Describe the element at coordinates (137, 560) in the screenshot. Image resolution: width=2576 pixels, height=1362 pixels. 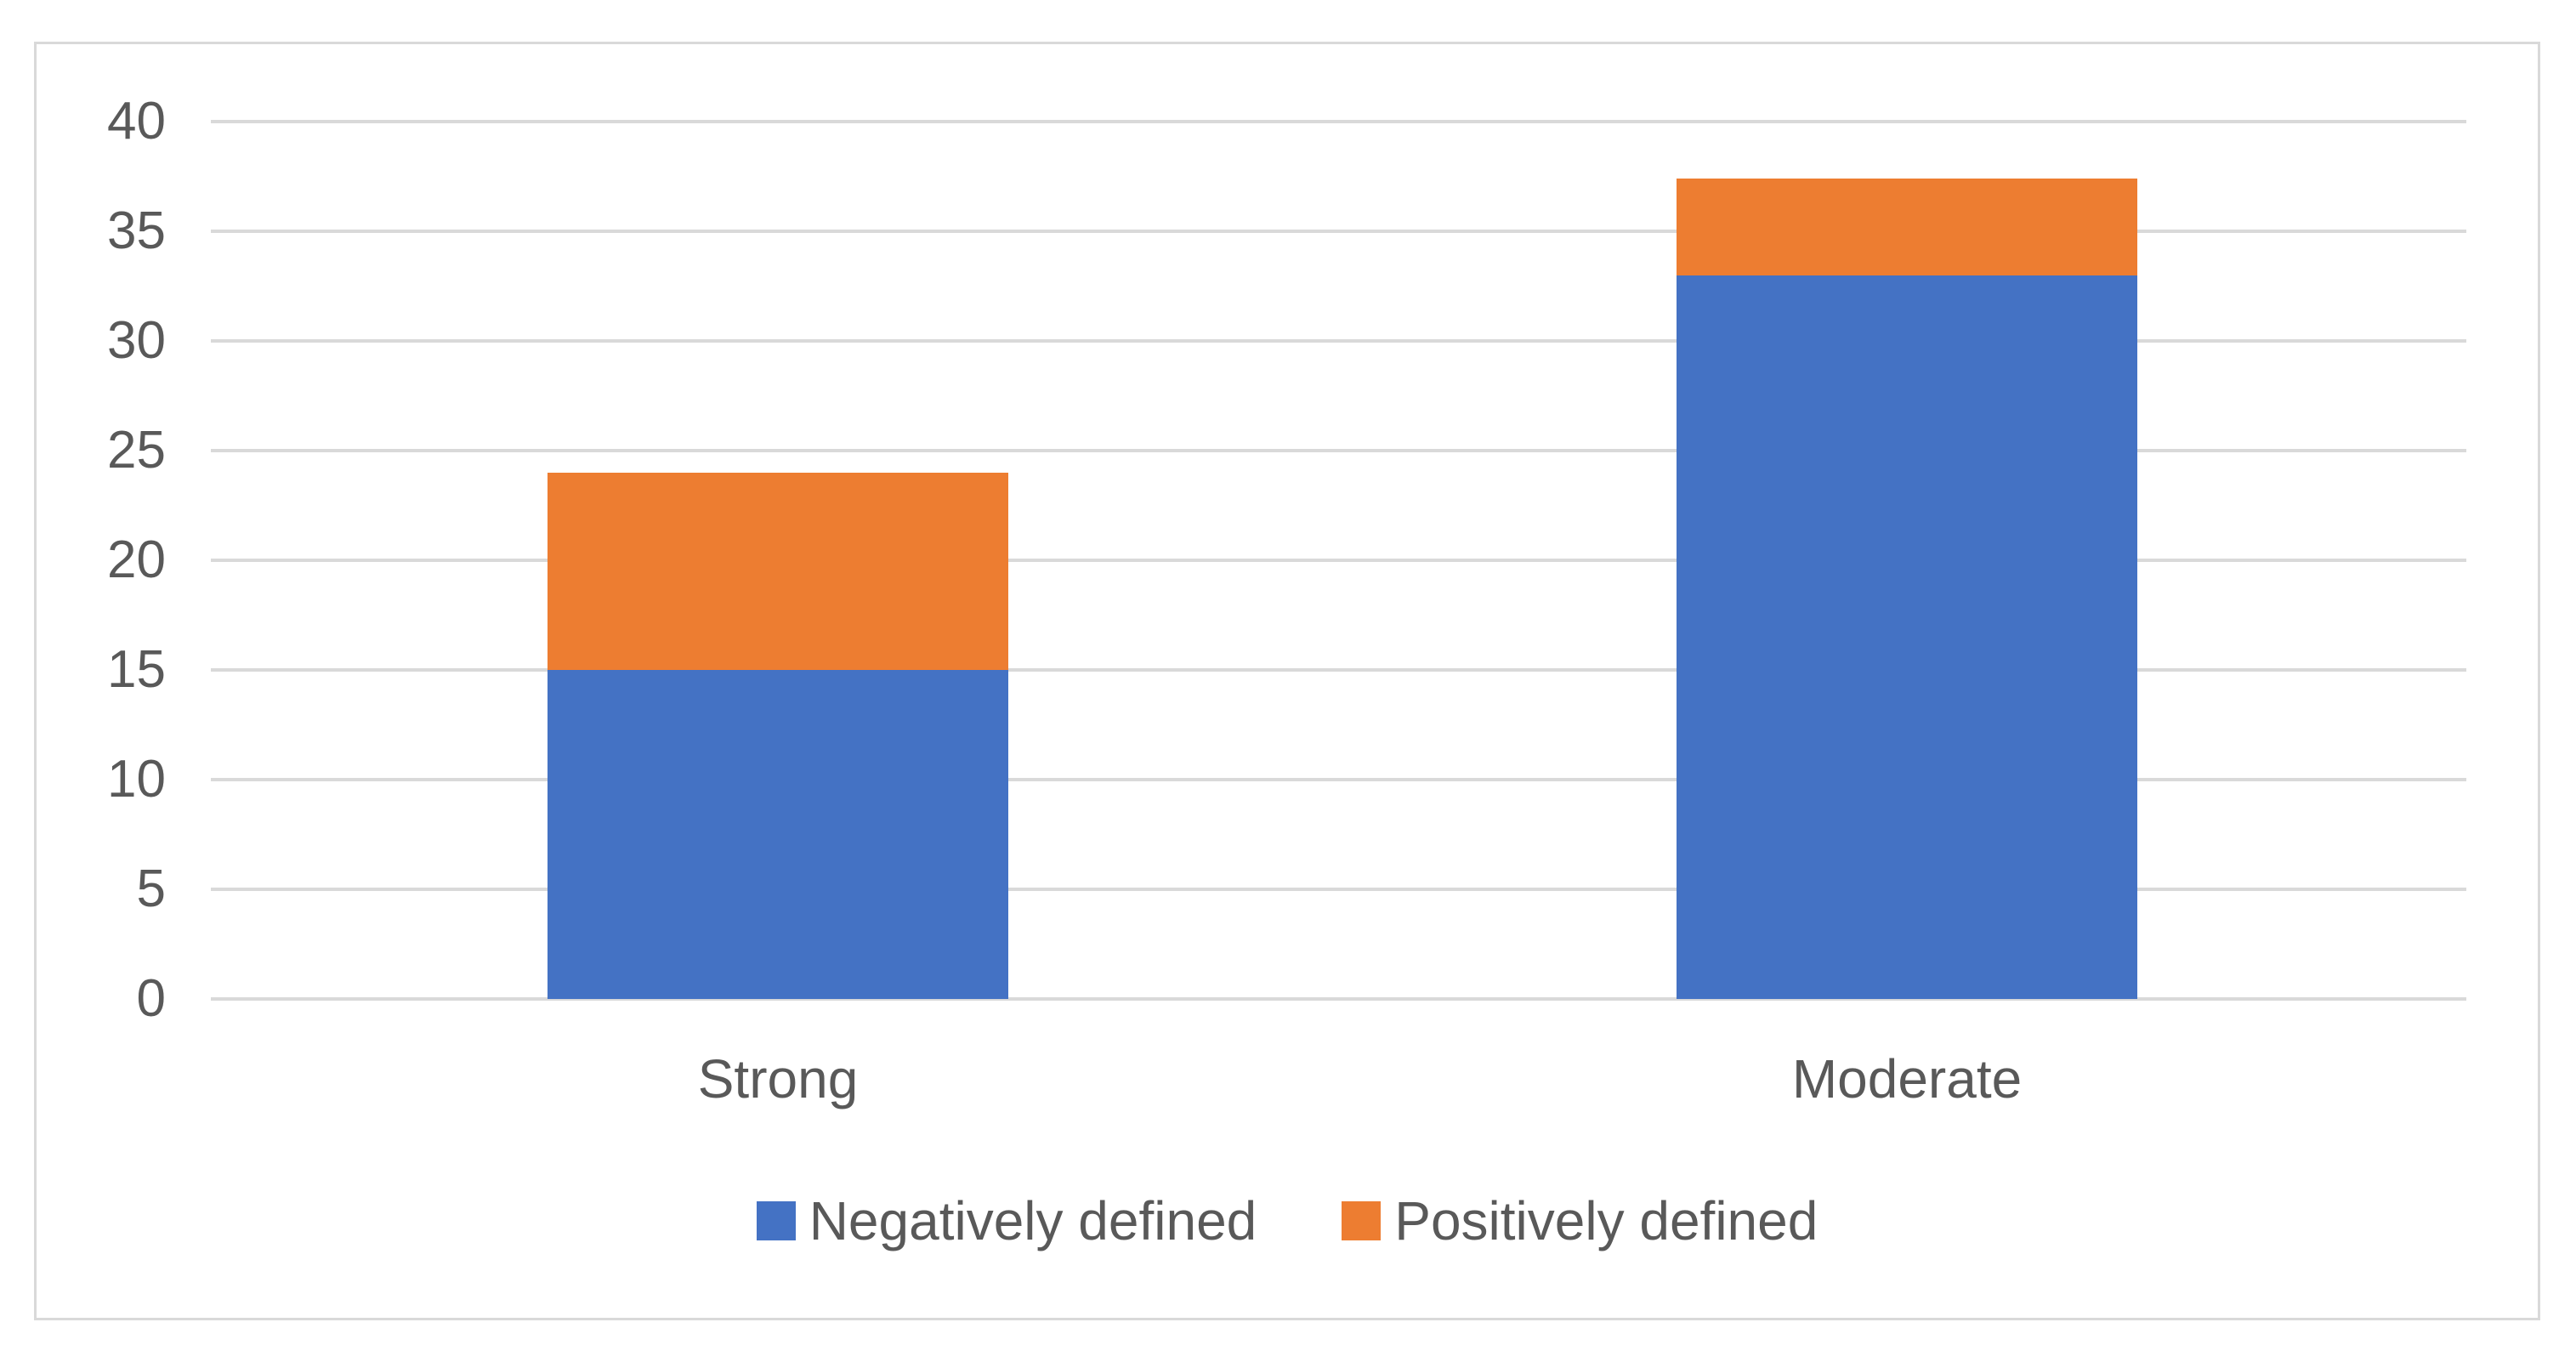
I see `y-axis-tick-label: 20` at that location.